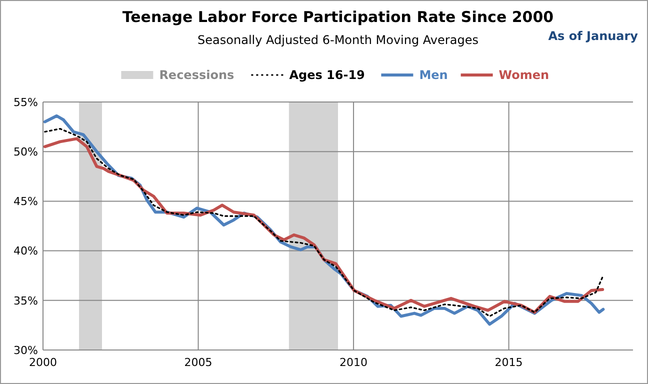 This screenshot has width=648, height=384. Describe the element at coordinates (26, 102) in the screenshot. I see `y-tick-label: 55%` at that location.